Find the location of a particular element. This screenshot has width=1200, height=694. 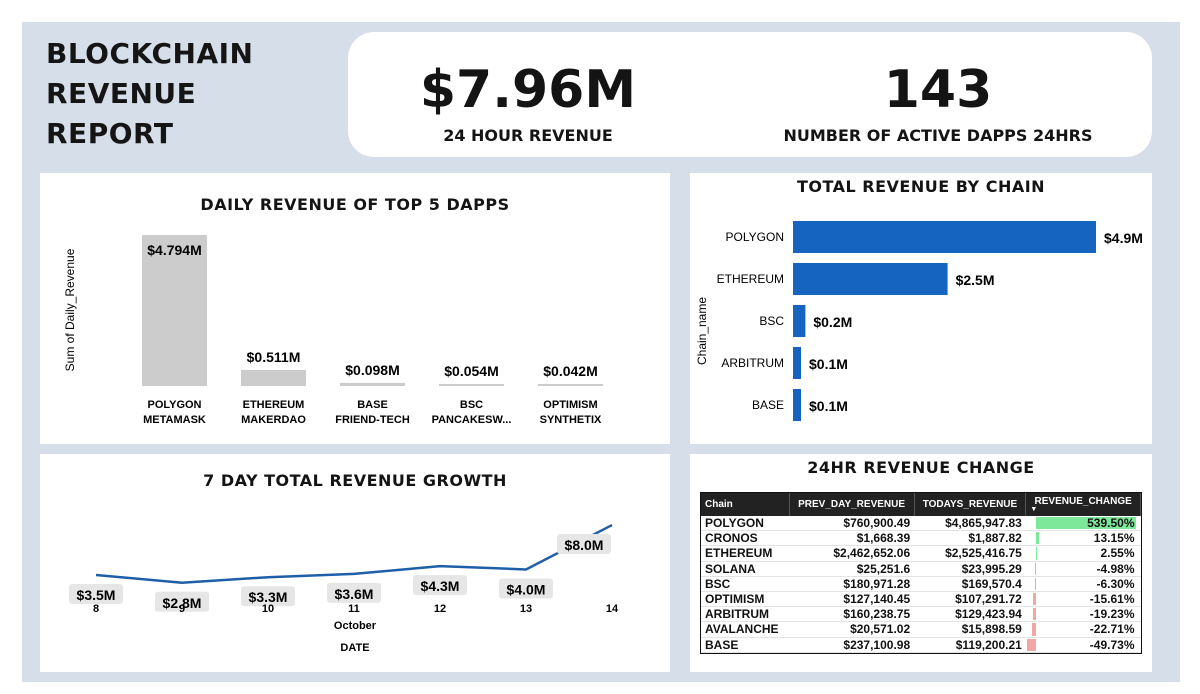

table-row: ARBITRUM $160,238.75 $129,423.94 -19.23% is located at coordinates (921, 614).